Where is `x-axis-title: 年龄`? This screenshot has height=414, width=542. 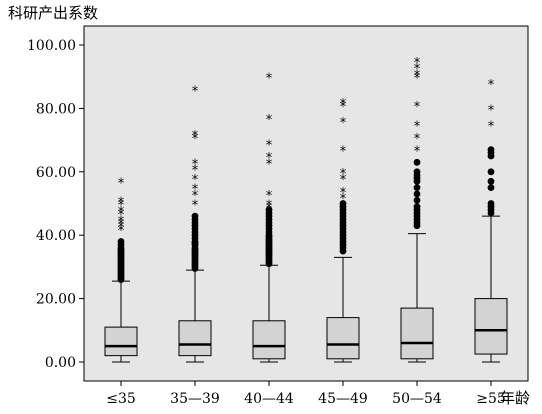 x-axis-title: 年龄 is located at coordinates (515, 398).